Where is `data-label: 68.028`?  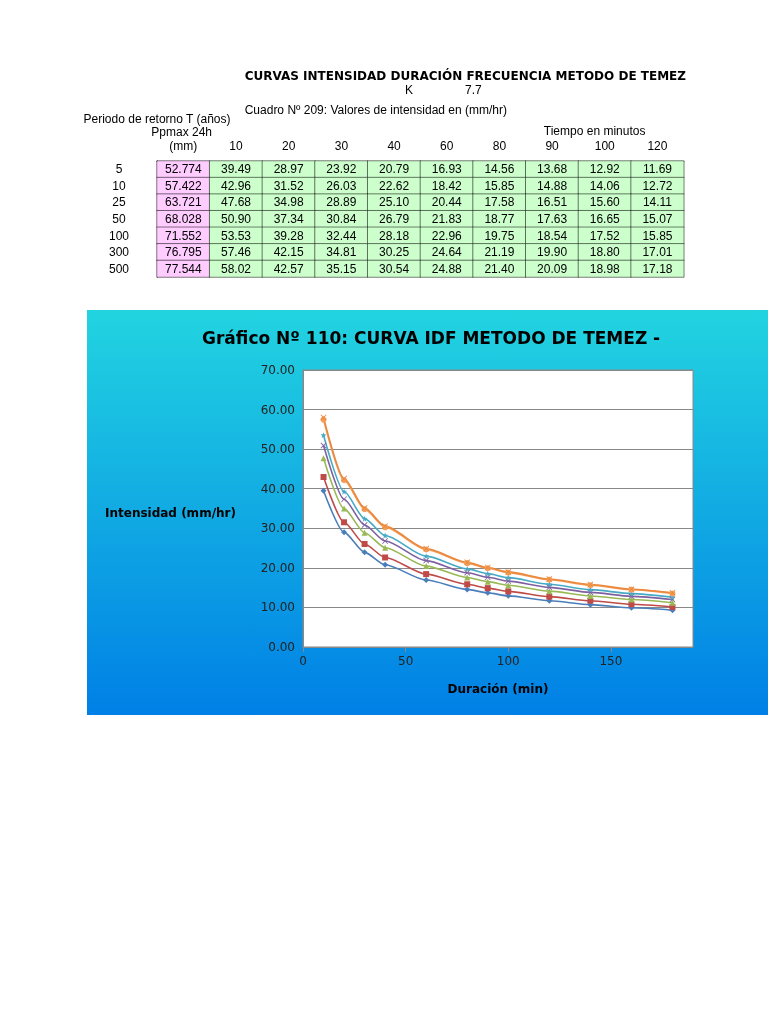
data-label: 68.028 is located at coordinates (183, 219).